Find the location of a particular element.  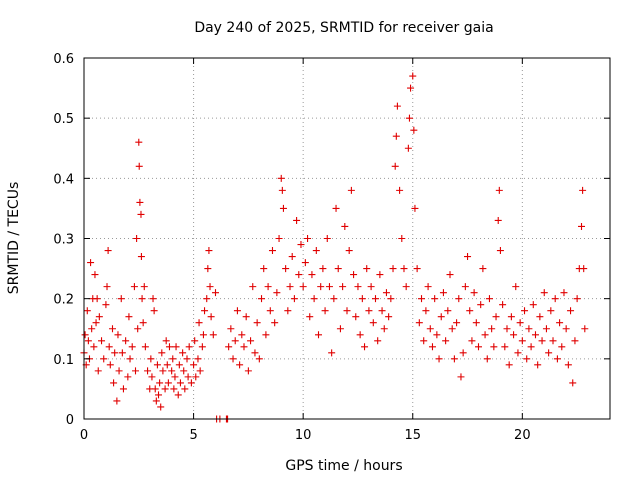

x-tick-label: 5 is located at coordinates (193, 435).